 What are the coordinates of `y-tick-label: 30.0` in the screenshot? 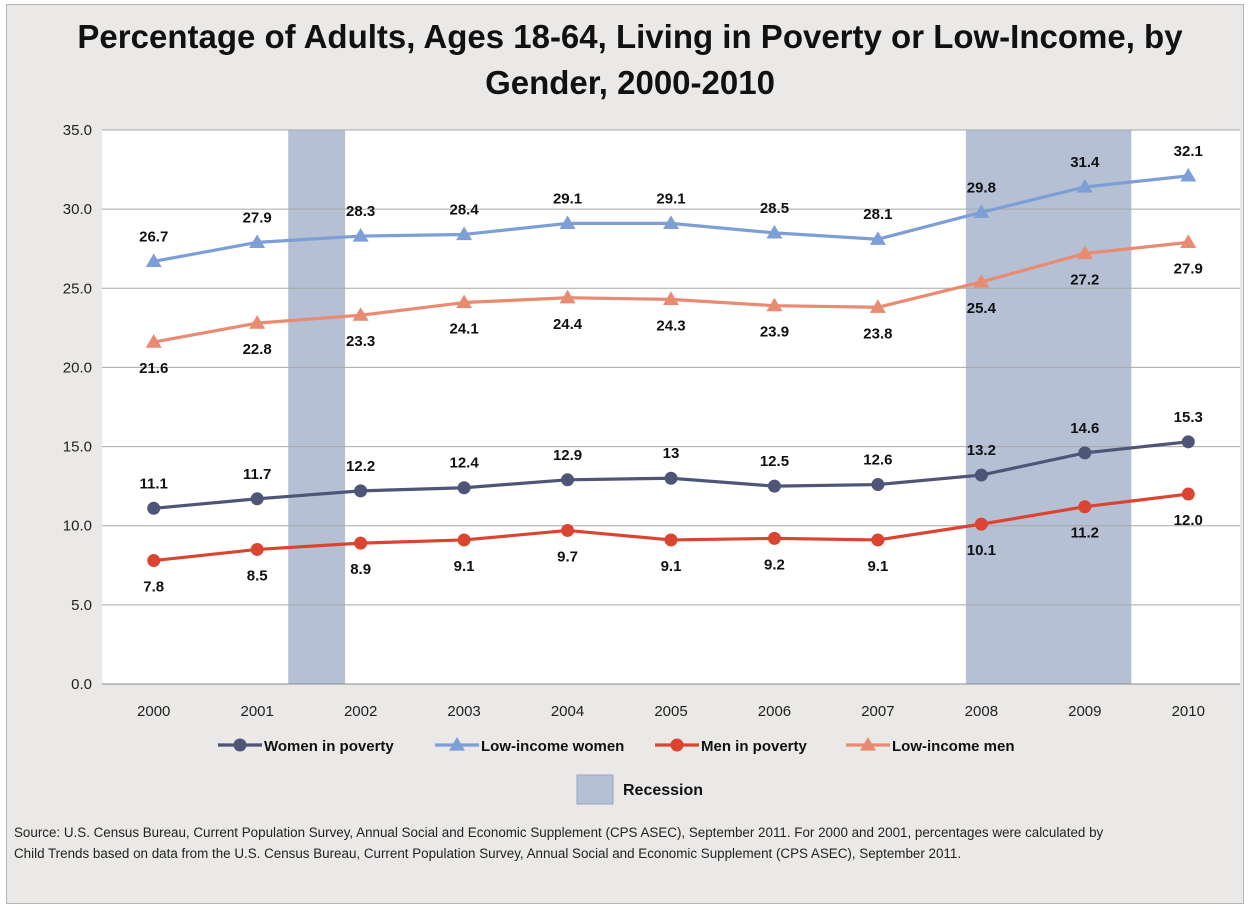 It's located at (77, 209).